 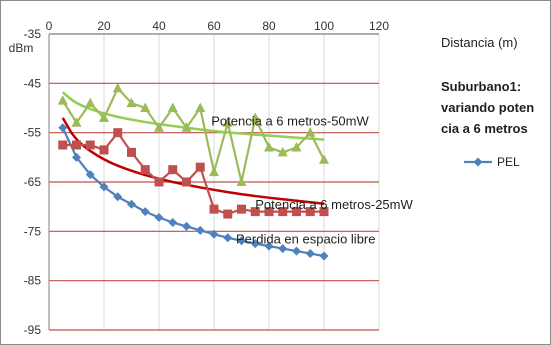 What do you see at coordinates (33, 83) in the screenshot?
I see `y-tick-label: -45` at bounding box center [33, 83].